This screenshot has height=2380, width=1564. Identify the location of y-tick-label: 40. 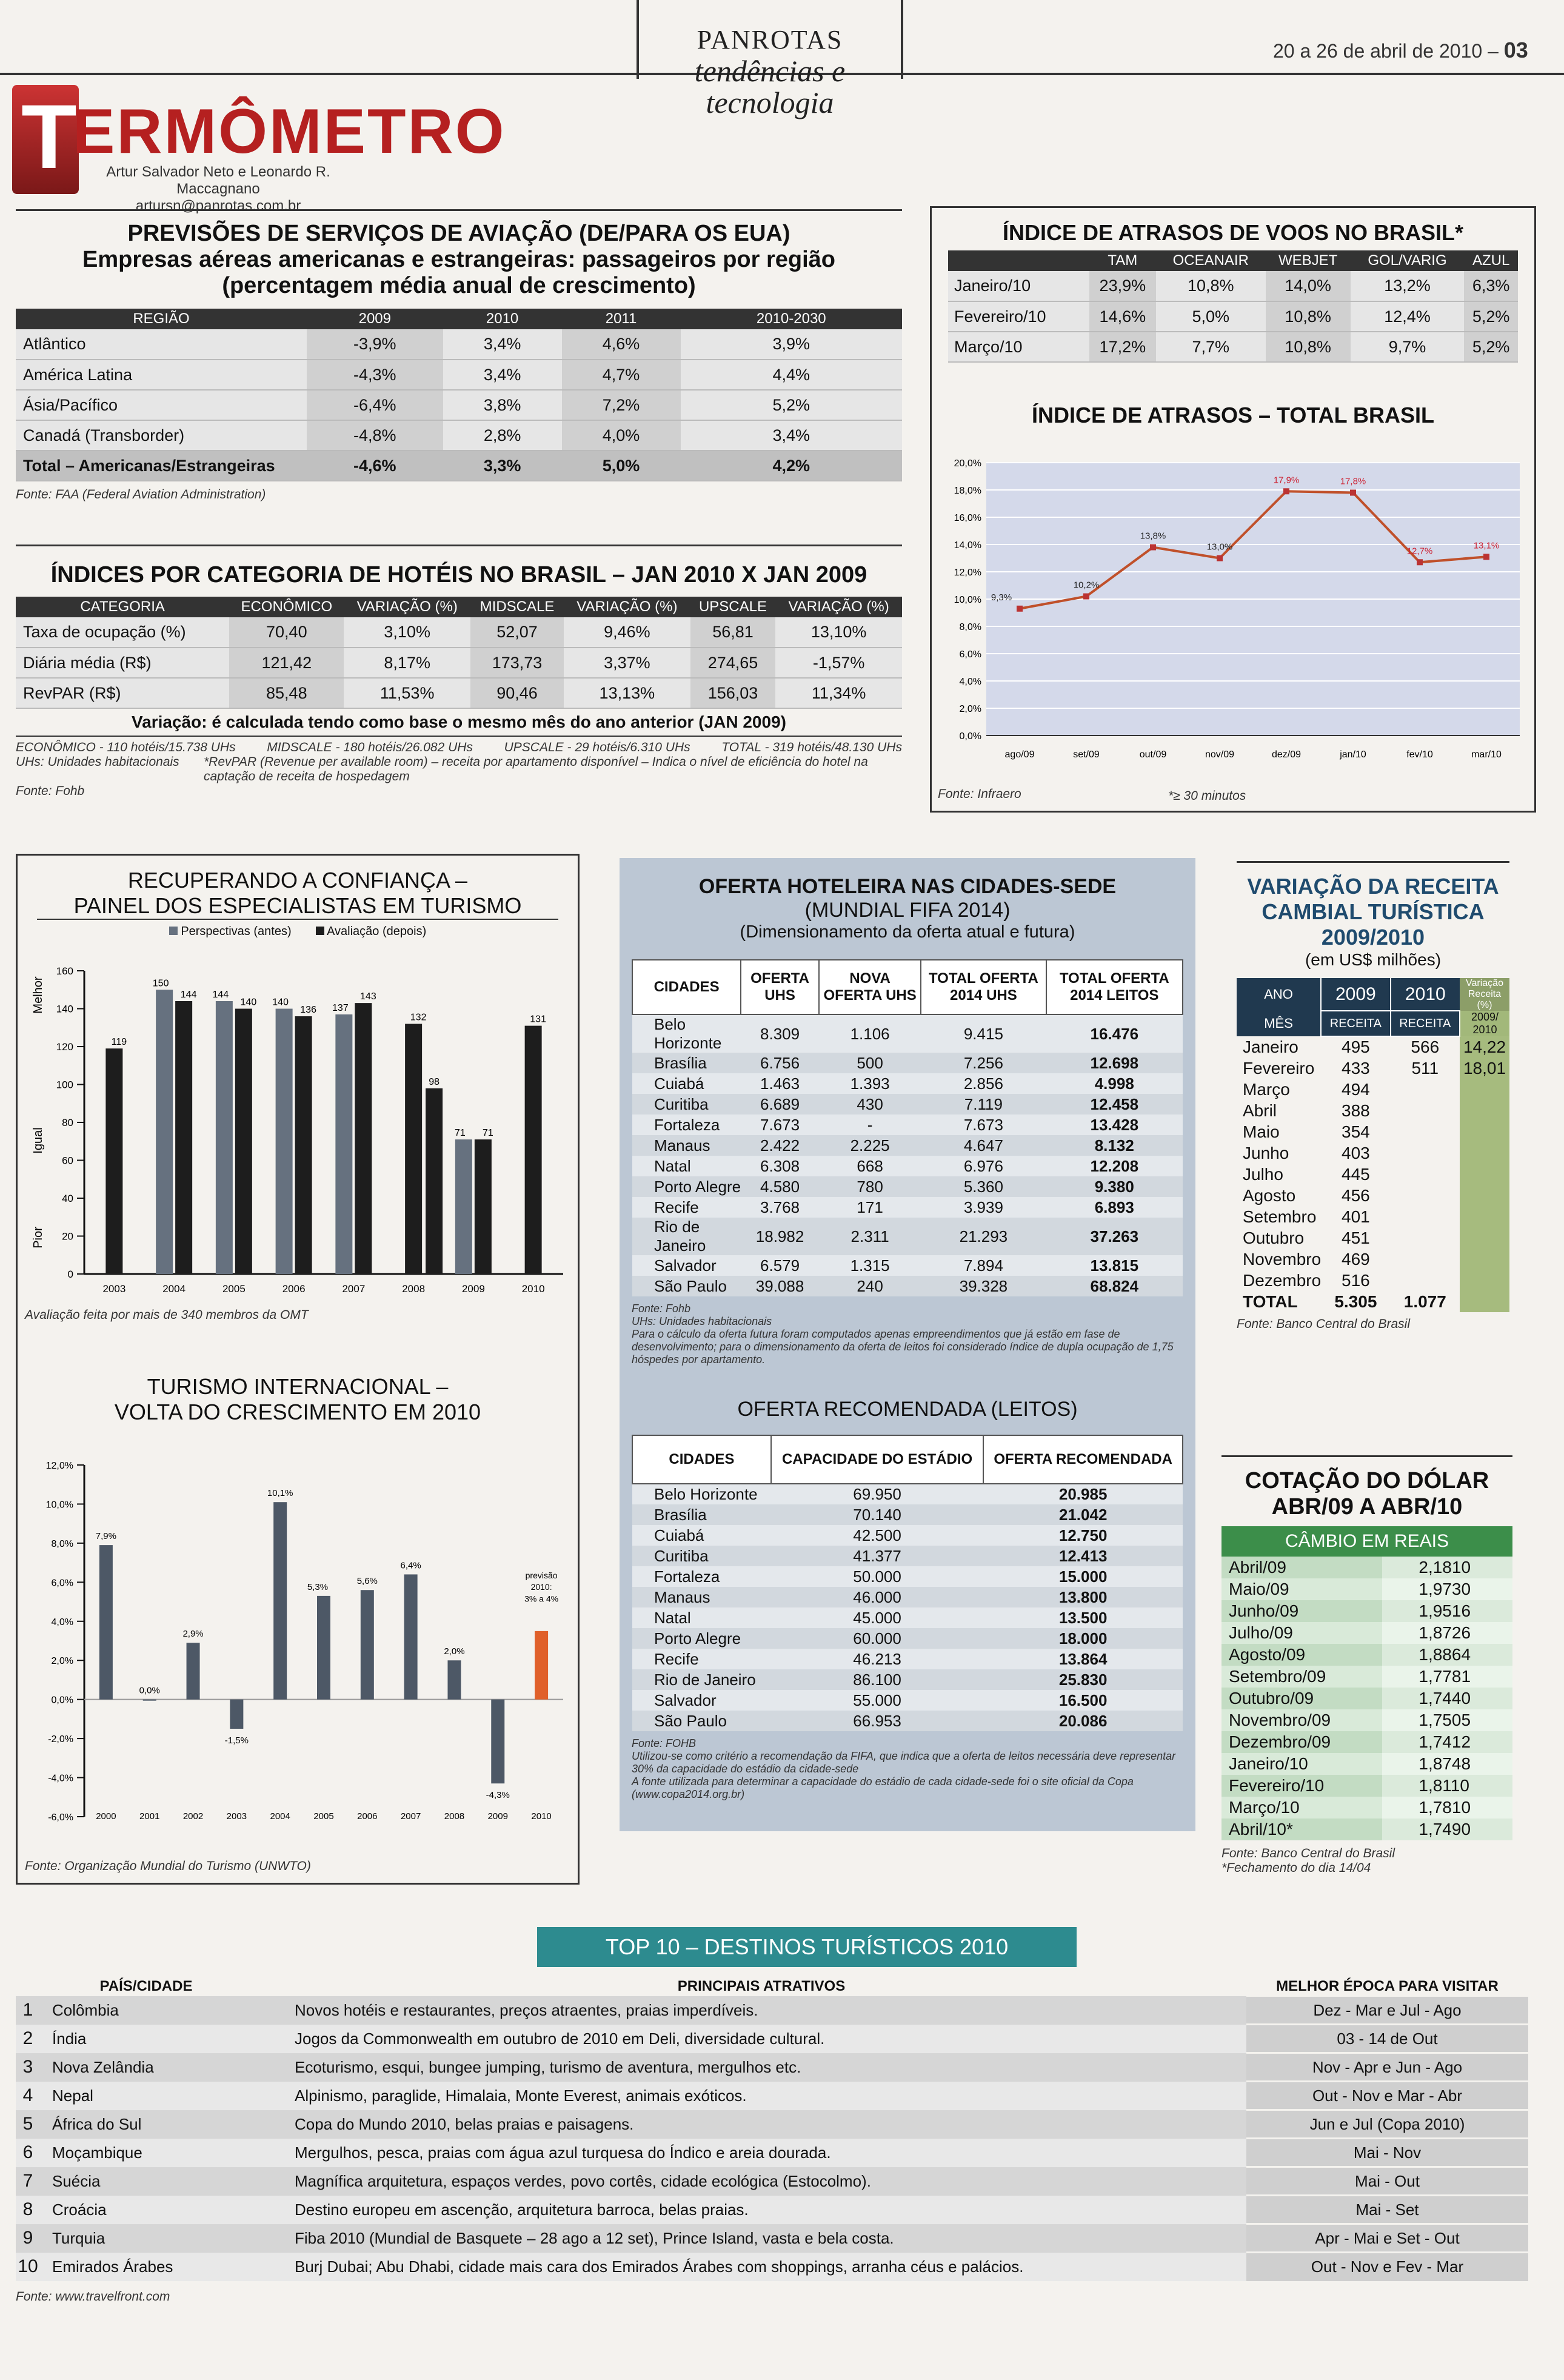
(67, 1198).